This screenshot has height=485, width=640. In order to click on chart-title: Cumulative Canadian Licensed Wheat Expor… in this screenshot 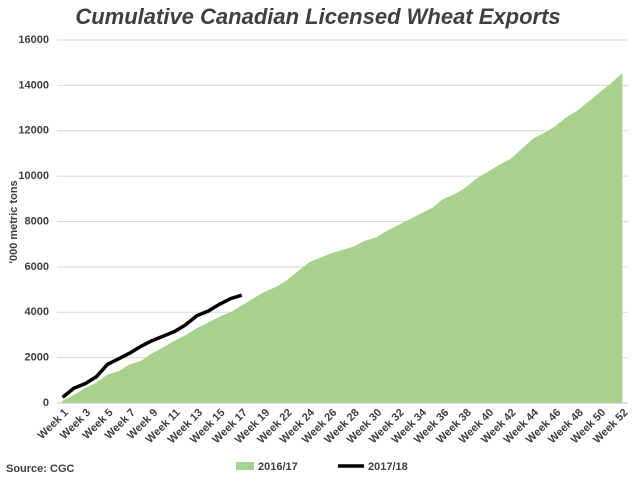, I will do `click(317, 16)`.